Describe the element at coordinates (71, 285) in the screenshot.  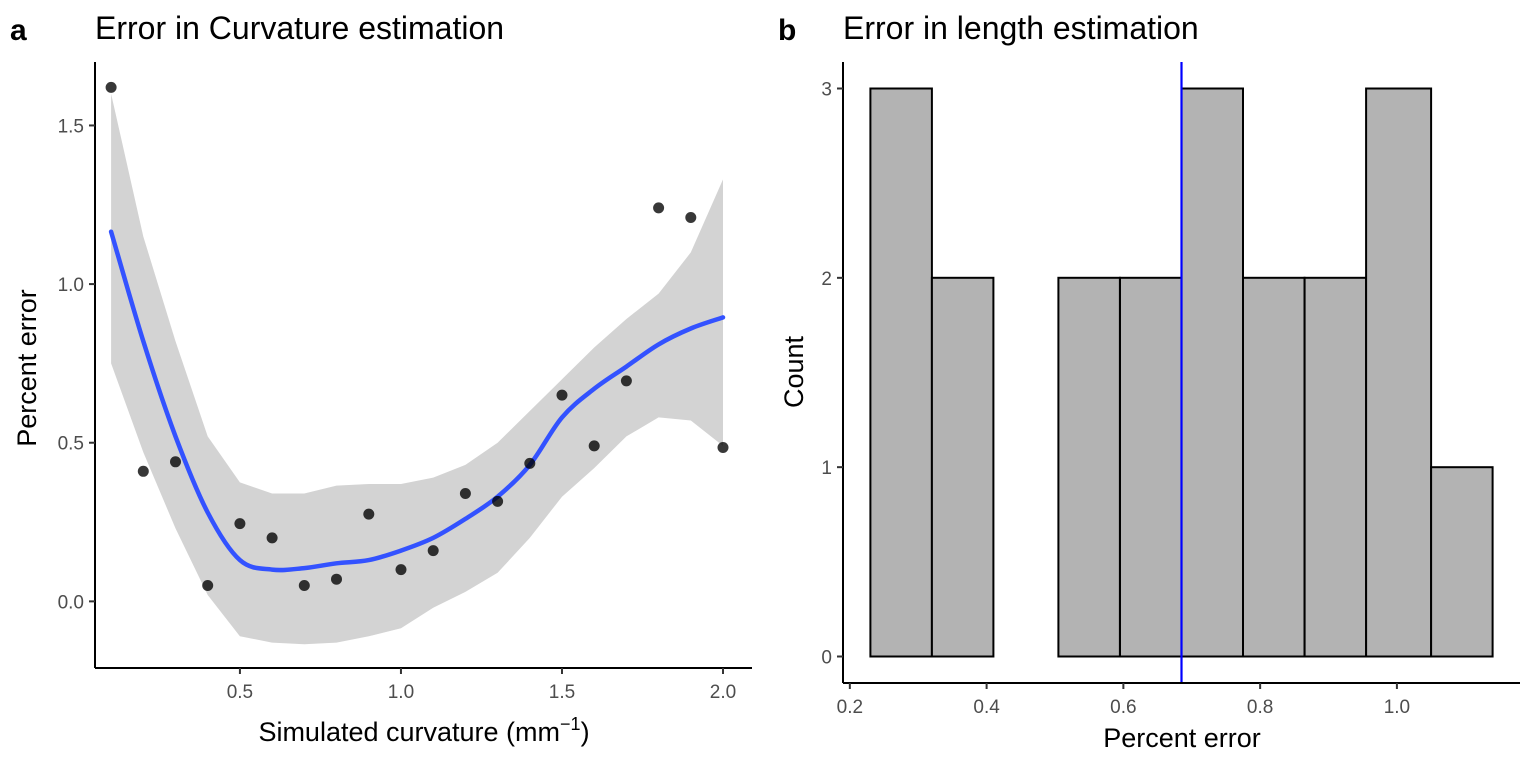
I see `y-tick-label: 1.0` at that location.